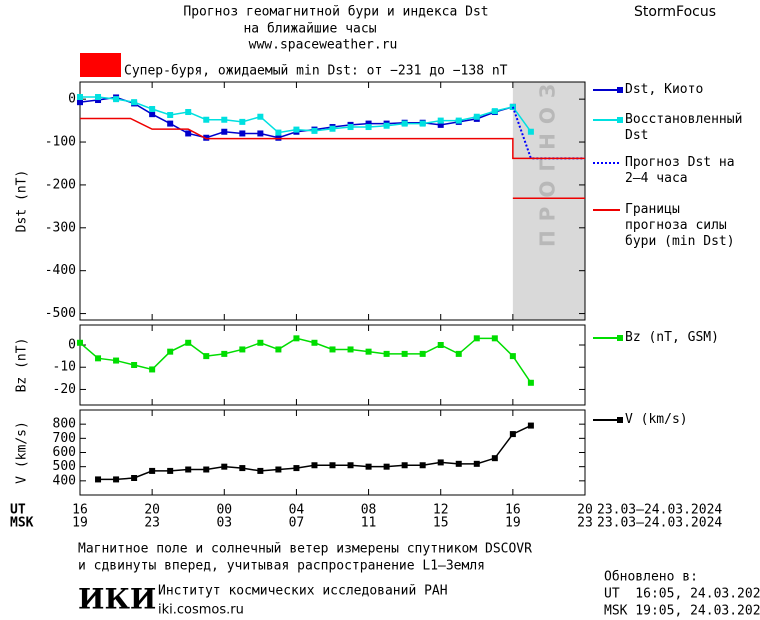 This screenshot has height=620, width=760. I want to click on x-tick-label: 12, so click(441, 510).